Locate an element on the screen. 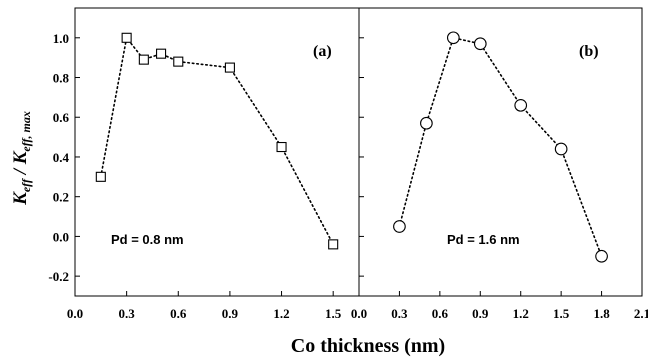  y-axis-title: Keff / Keff, max is located at coordinates (21, 158).